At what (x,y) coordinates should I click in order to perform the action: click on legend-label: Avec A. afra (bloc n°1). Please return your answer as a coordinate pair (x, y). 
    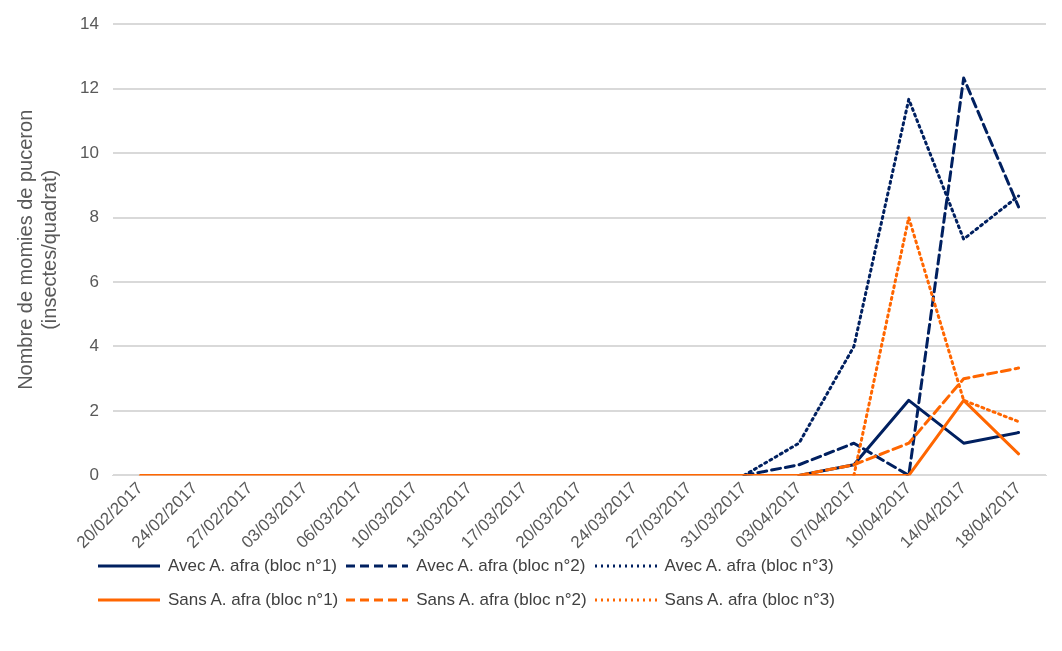
    Looking at the image, I should click on (253, 566).